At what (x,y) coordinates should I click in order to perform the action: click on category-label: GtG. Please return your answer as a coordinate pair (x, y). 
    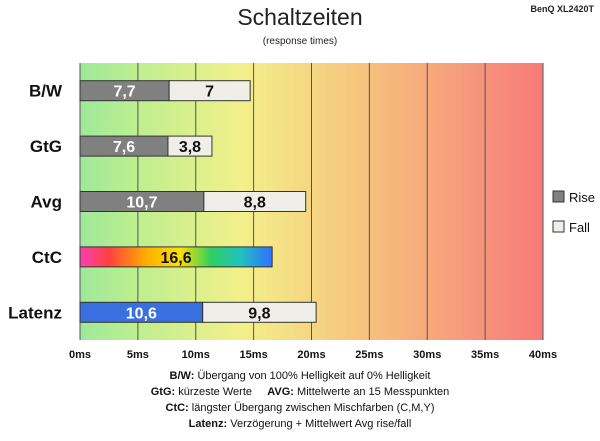
    Looking at the image, I should click on (46, 146).